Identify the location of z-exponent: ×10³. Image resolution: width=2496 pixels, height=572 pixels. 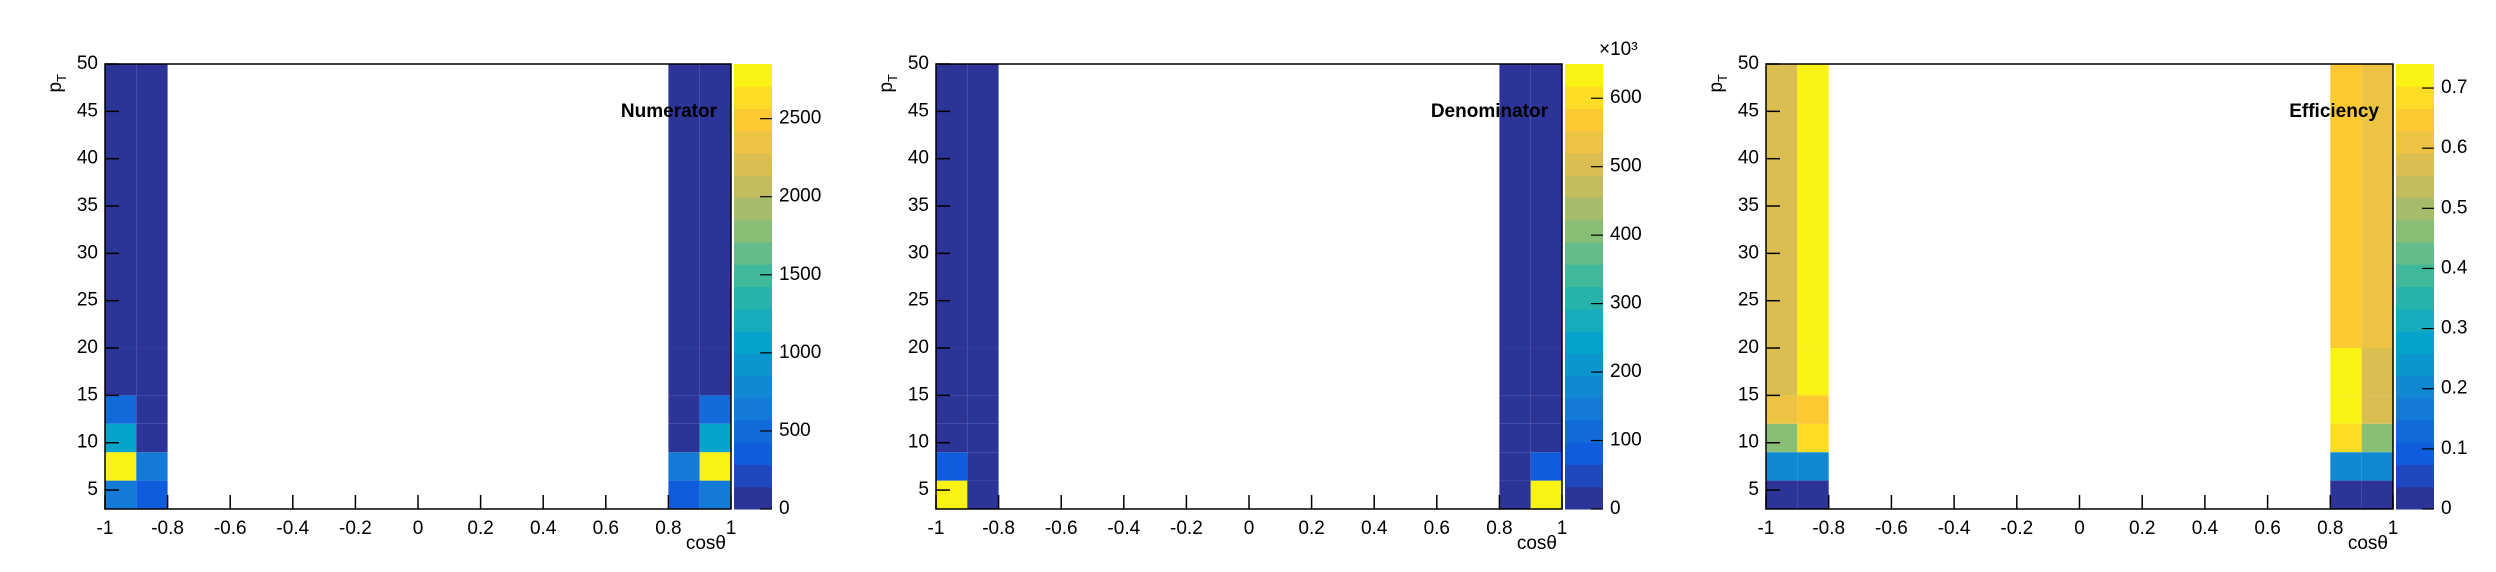
(1618, 49).